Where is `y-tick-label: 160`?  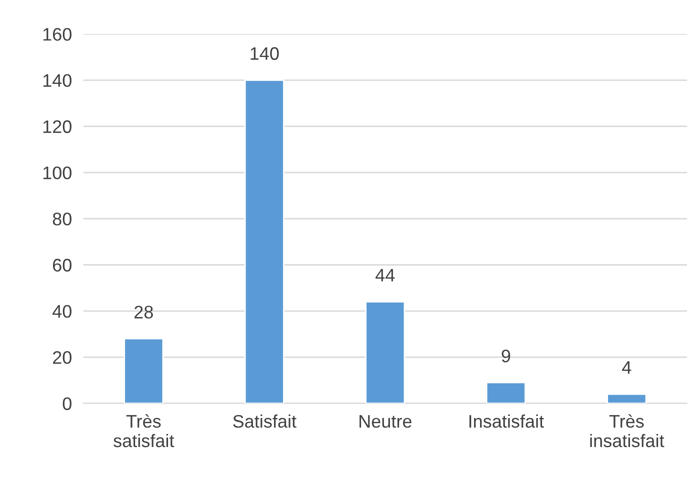 y-tick-label: 160 is located at coordinates (57, 34).